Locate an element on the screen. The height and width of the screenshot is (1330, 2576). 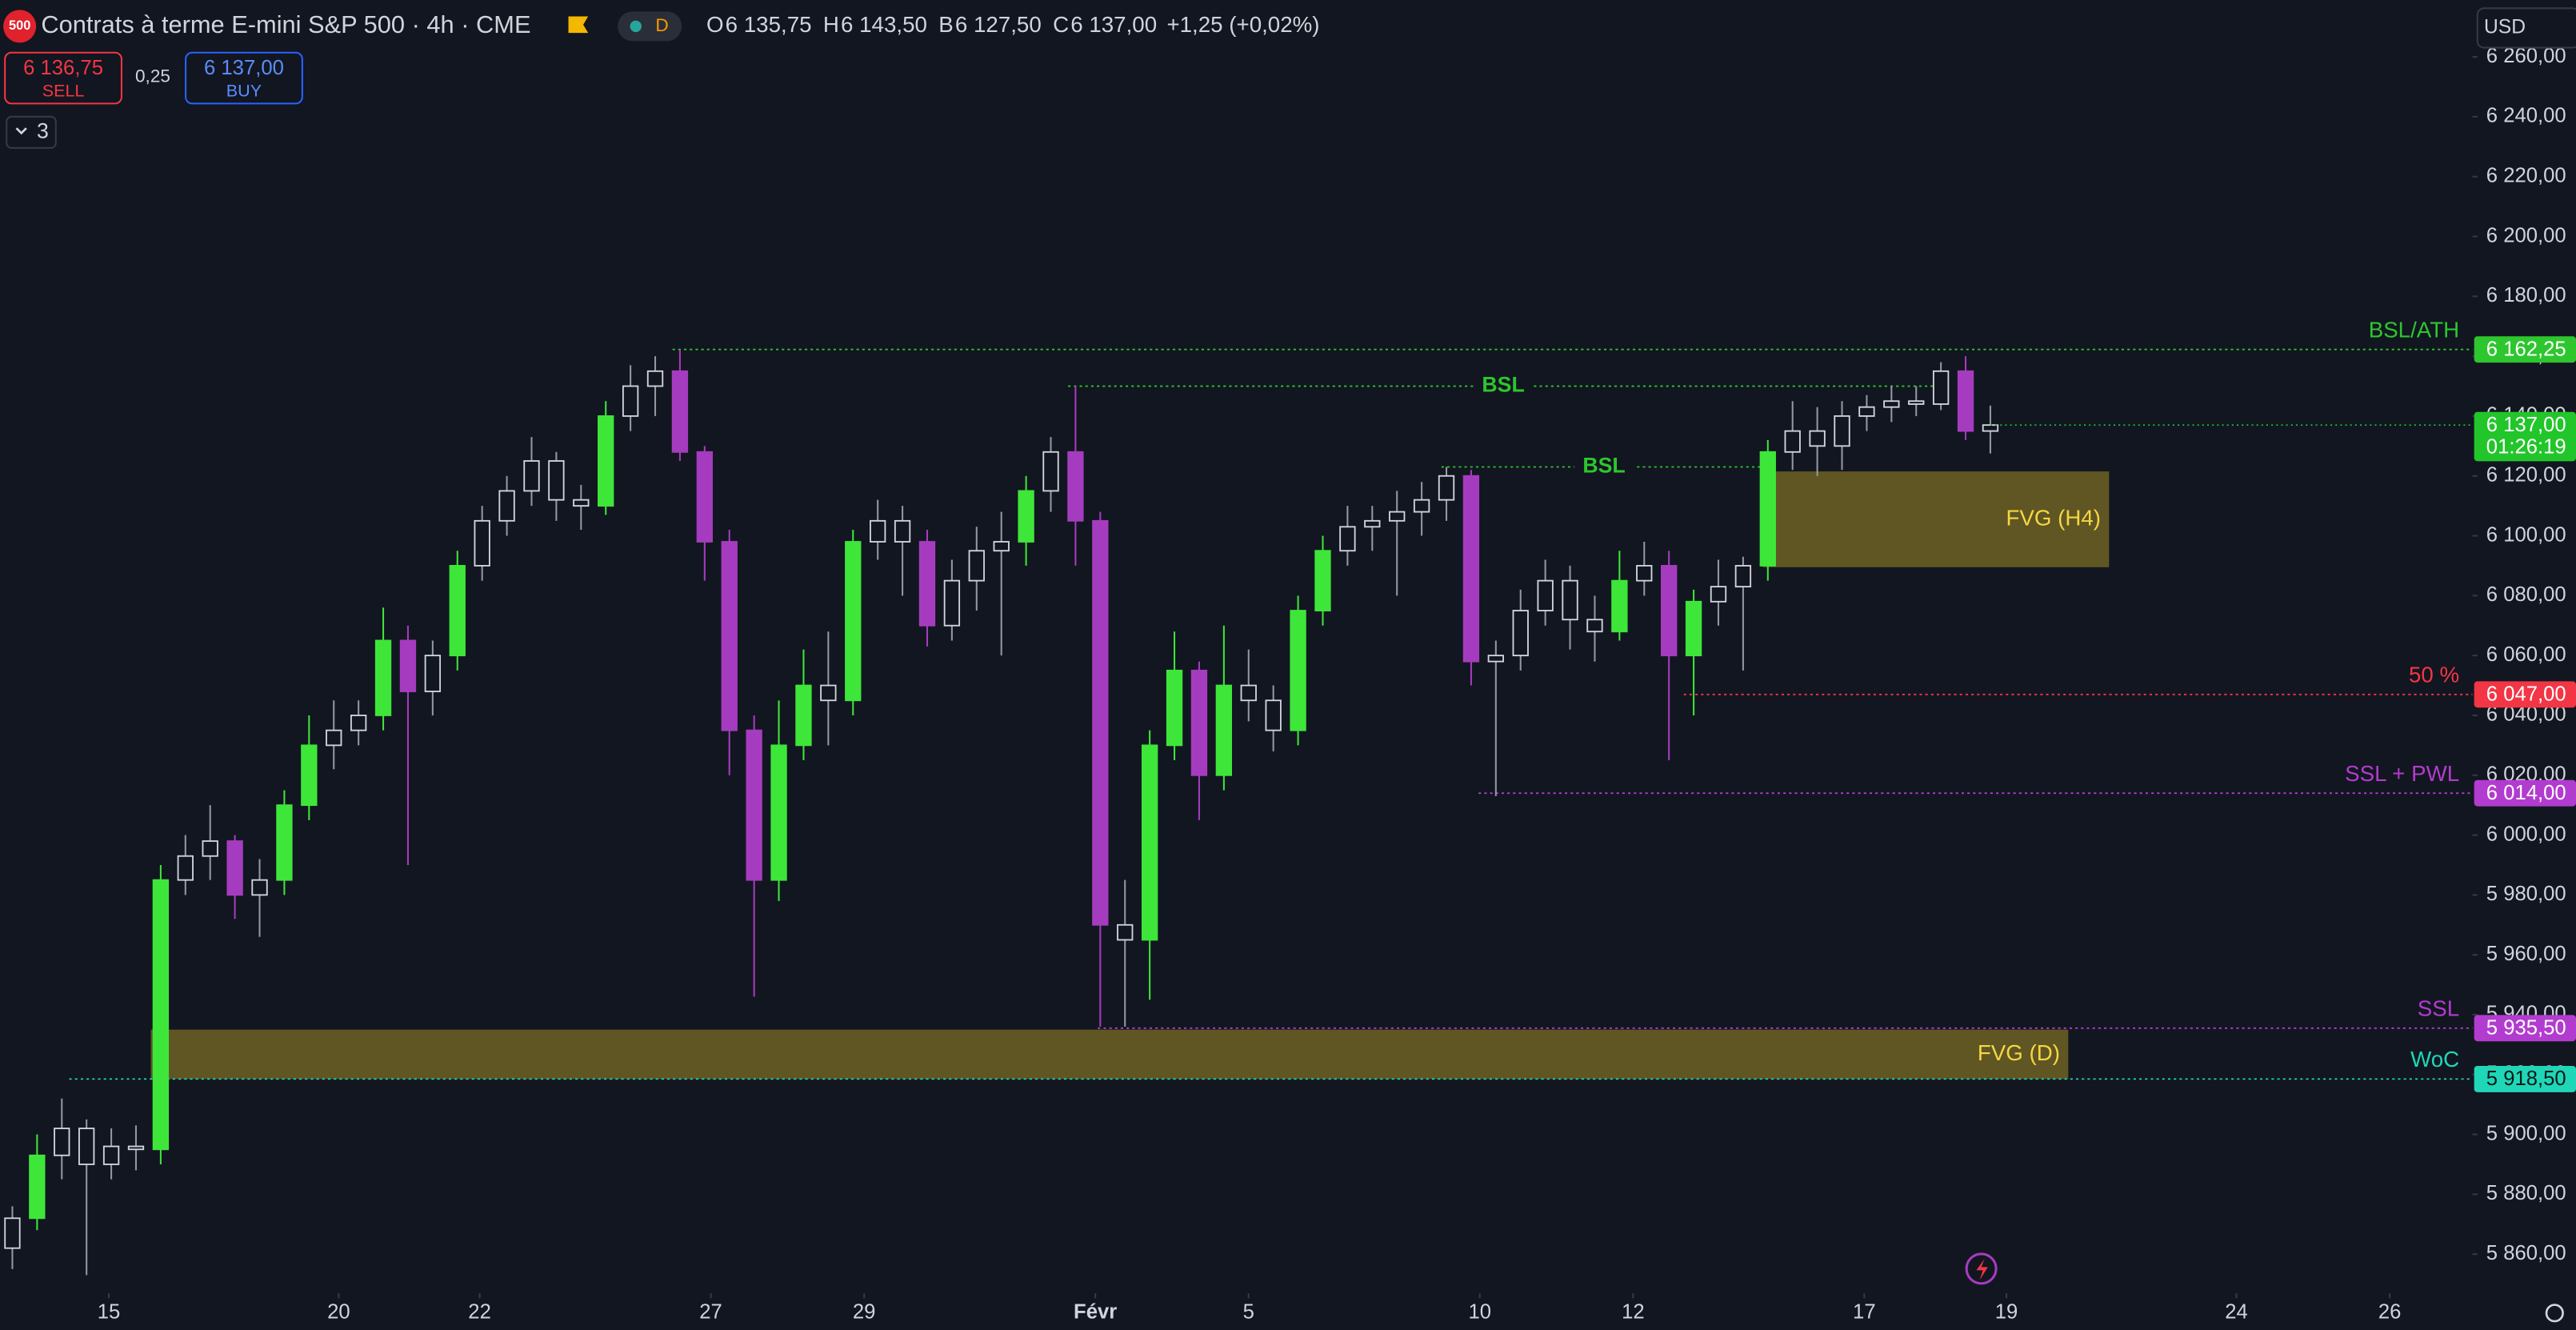
y-tick-label: 6 200,00 is located at coordinates (2526, 235).